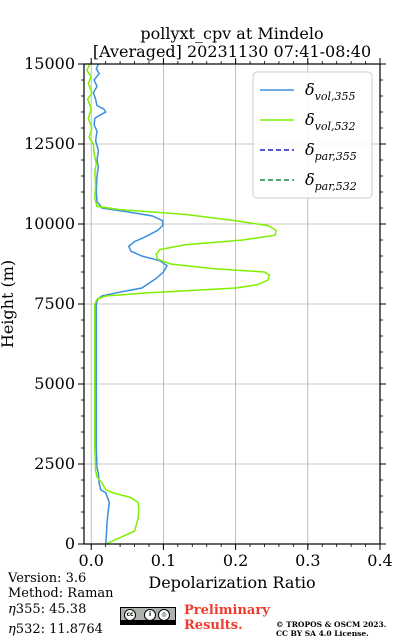 The height and width of the screenshot is (640, 400). What do you see at coordinates (28, 609) in the screenshot?
I see `eta355-subscript: 355` at bounding box center [28, 609].